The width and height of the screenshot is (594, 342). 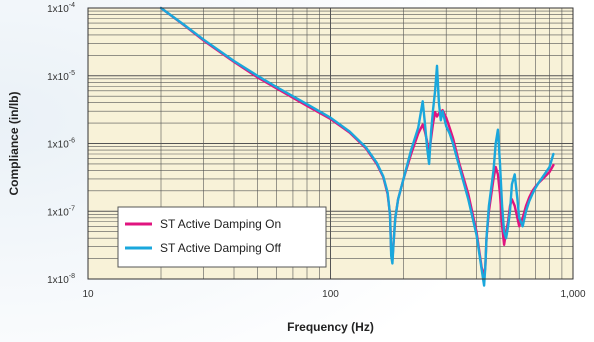 What do you see at coordinates (61, 211) in the screenshot?
I see `y-tick-label: 1x10⁻⁷` at bounding box center [61, 211].